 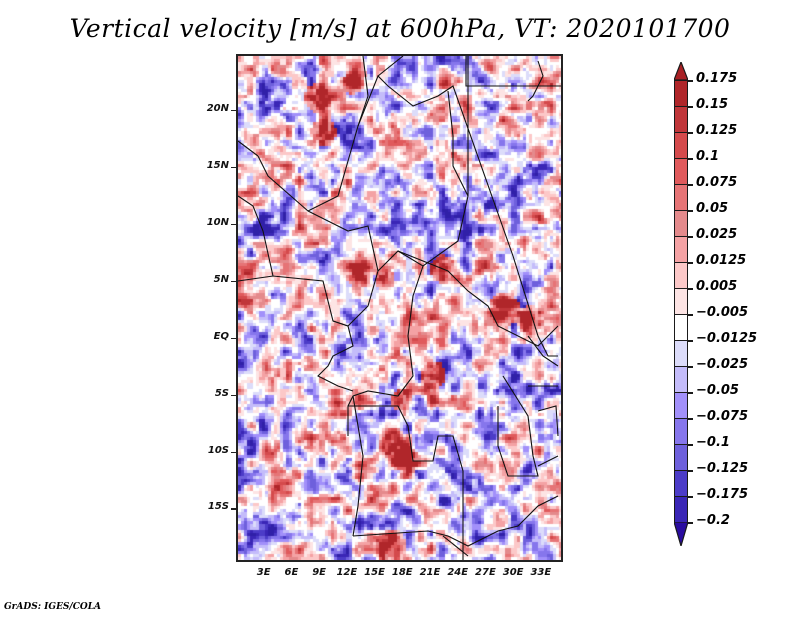 What do you see at coordinates (221, 393) in the screenshot?
I see `lat-tick-label: 5S` at bounding box center [221, 393].